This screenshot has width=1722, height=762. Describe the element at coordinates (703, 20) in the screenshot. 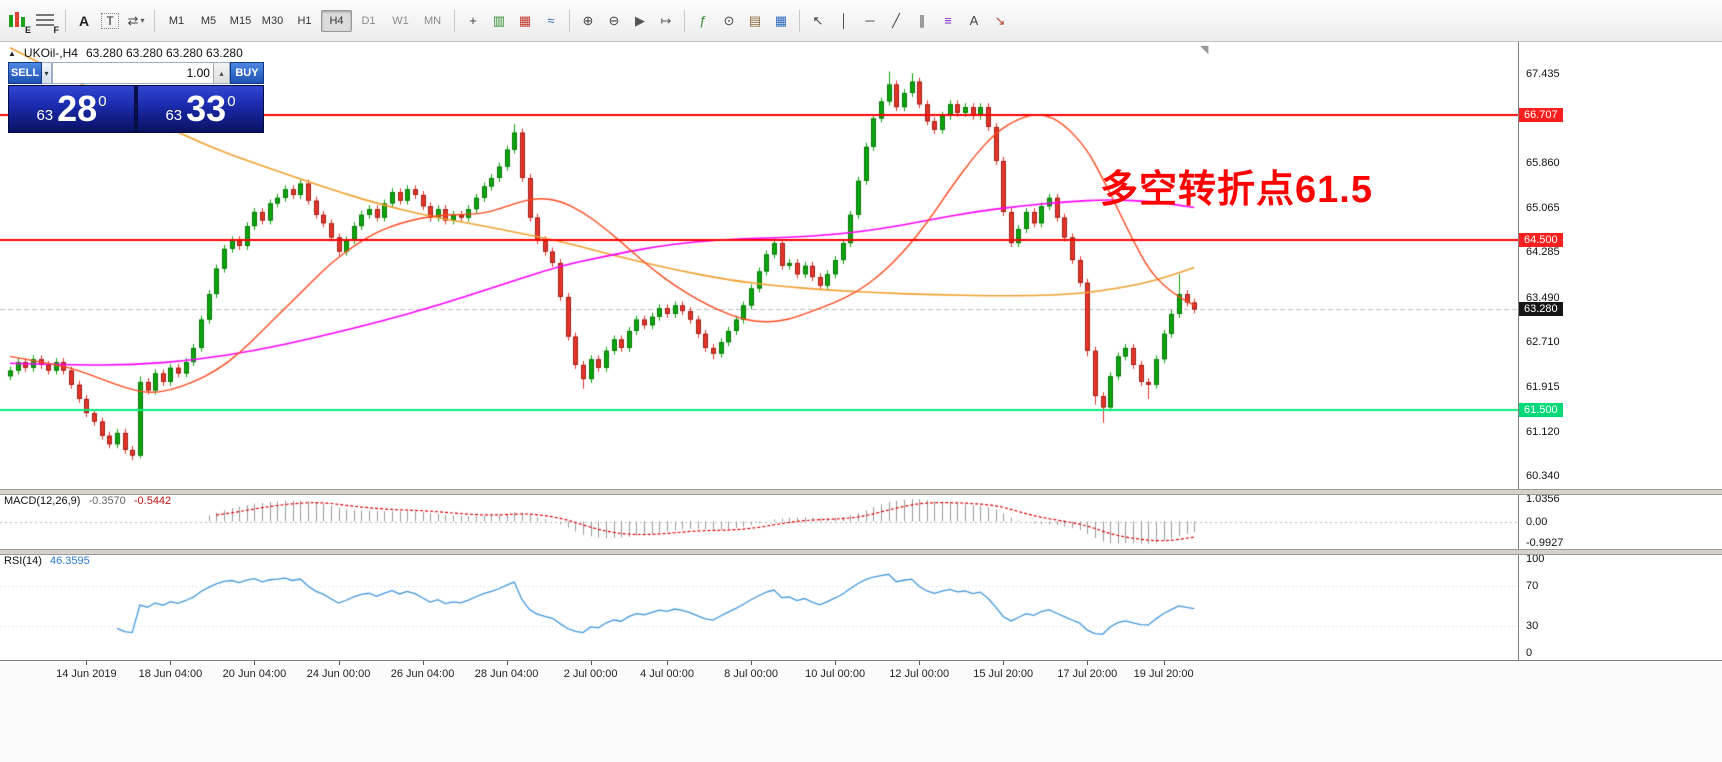

I see `indicators-icon: ƒ` at that location.